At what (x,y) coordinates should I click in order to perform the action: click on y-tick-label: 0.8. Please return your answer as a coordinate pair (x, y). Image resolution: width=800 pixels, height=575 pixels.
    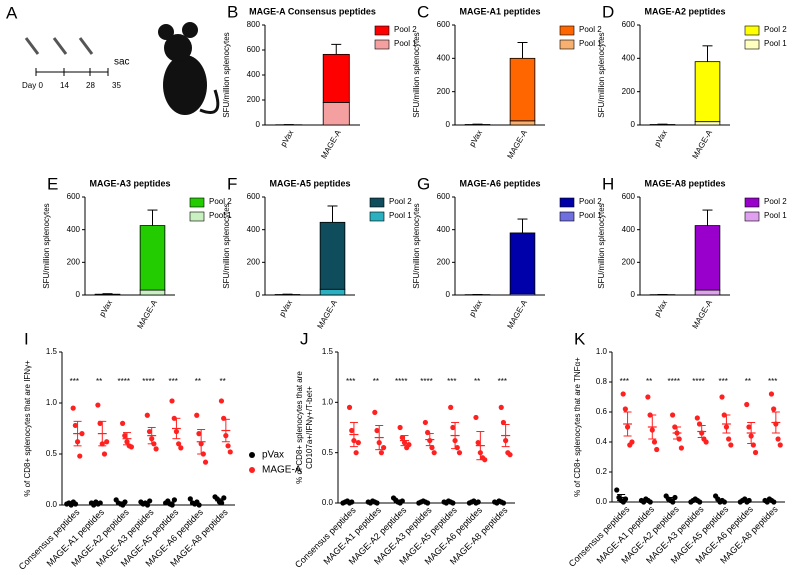
    Looking at the image, I should click on (602, 381).